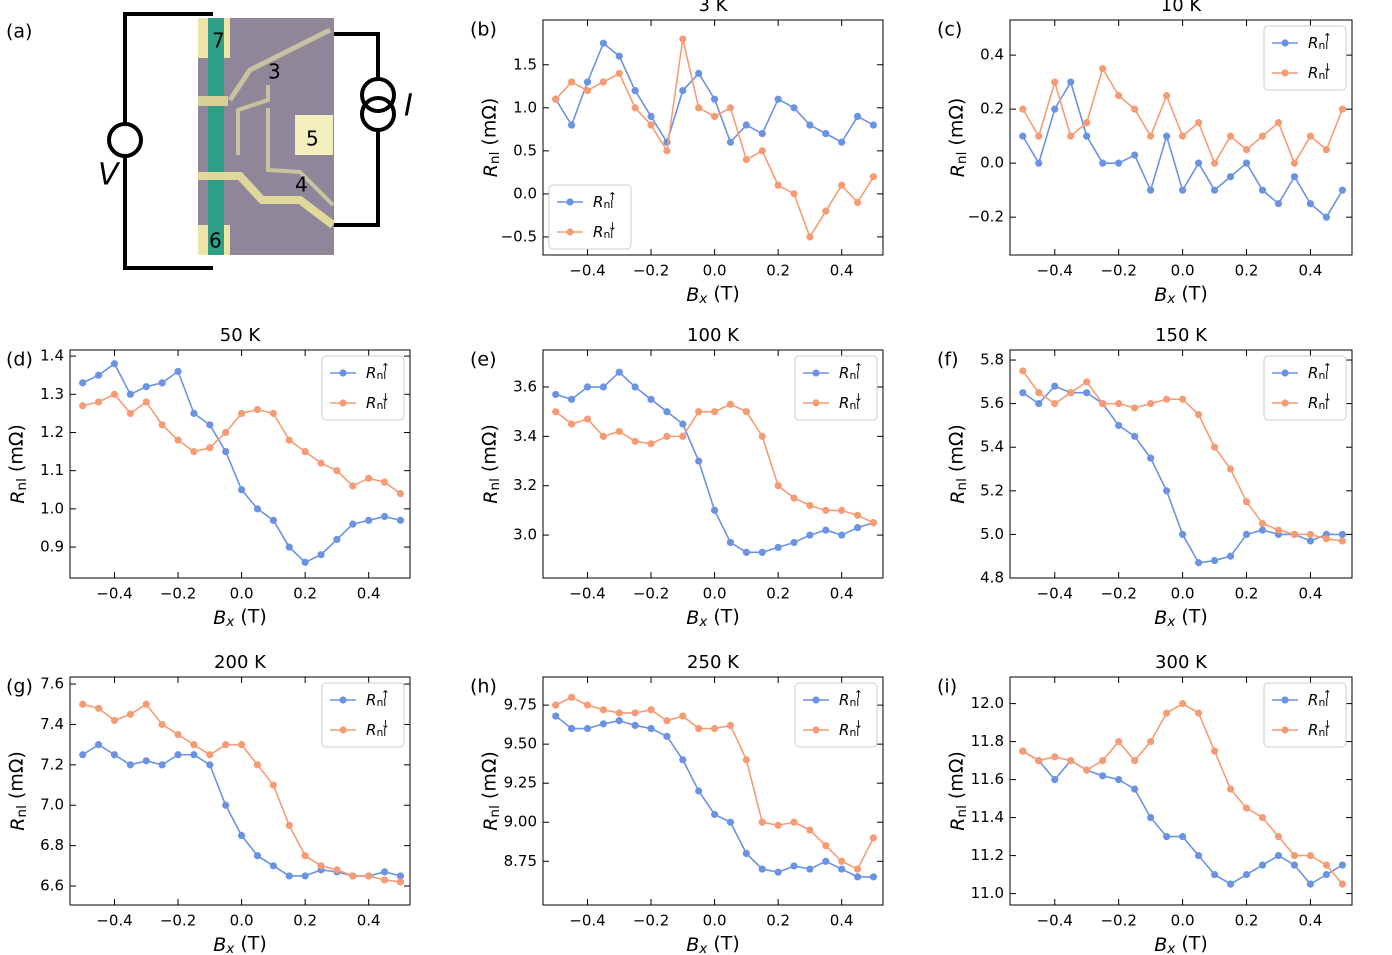 The height and width of the screenshot is (955, 1392). What do you see at coordinates (520, 744) in the screenshot?
I see `y-tick-label: 9.50` at bounding box center [520, 744].